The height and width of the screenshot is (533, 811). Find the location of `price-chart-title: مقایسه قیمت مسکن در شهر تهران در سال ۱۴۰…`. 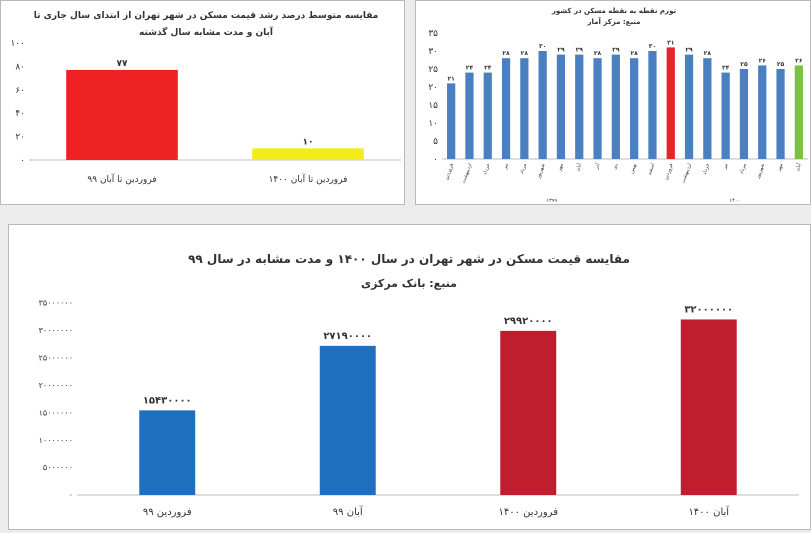

price-chart-title: مقایسه قیمت مسکن در شهر تهران در سال ۱۴۰… is located at coordinates (409, 259).